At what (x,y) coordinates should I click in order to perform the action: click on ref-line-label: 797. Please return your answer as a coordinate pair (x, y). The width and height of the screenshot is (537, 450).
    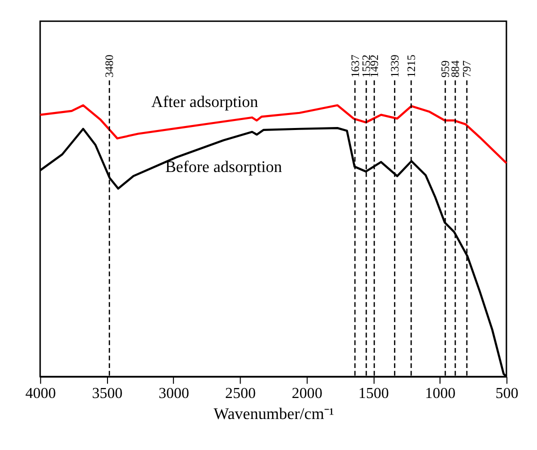
    Looking at the image, I should click on (468, 69).